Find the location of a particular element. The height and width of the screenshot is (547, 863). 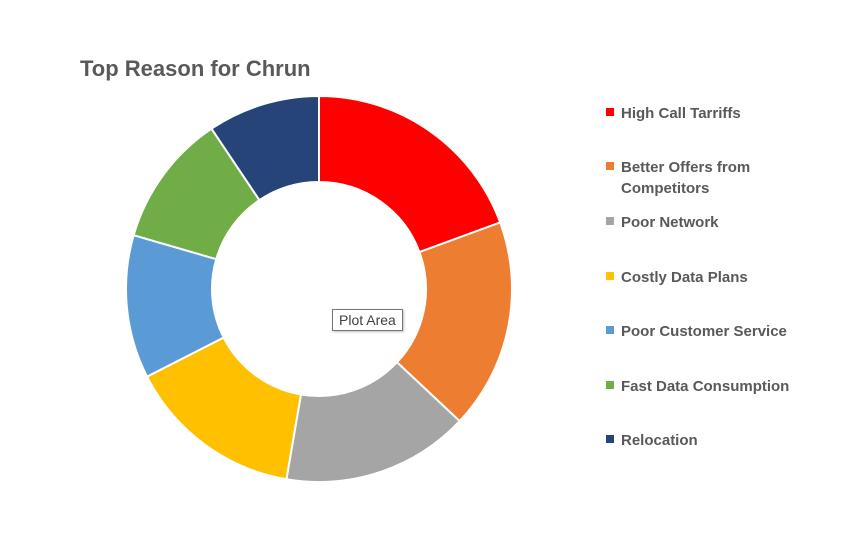

legend-label: Better Offers from Competitors is located at coordinates (686, 178).